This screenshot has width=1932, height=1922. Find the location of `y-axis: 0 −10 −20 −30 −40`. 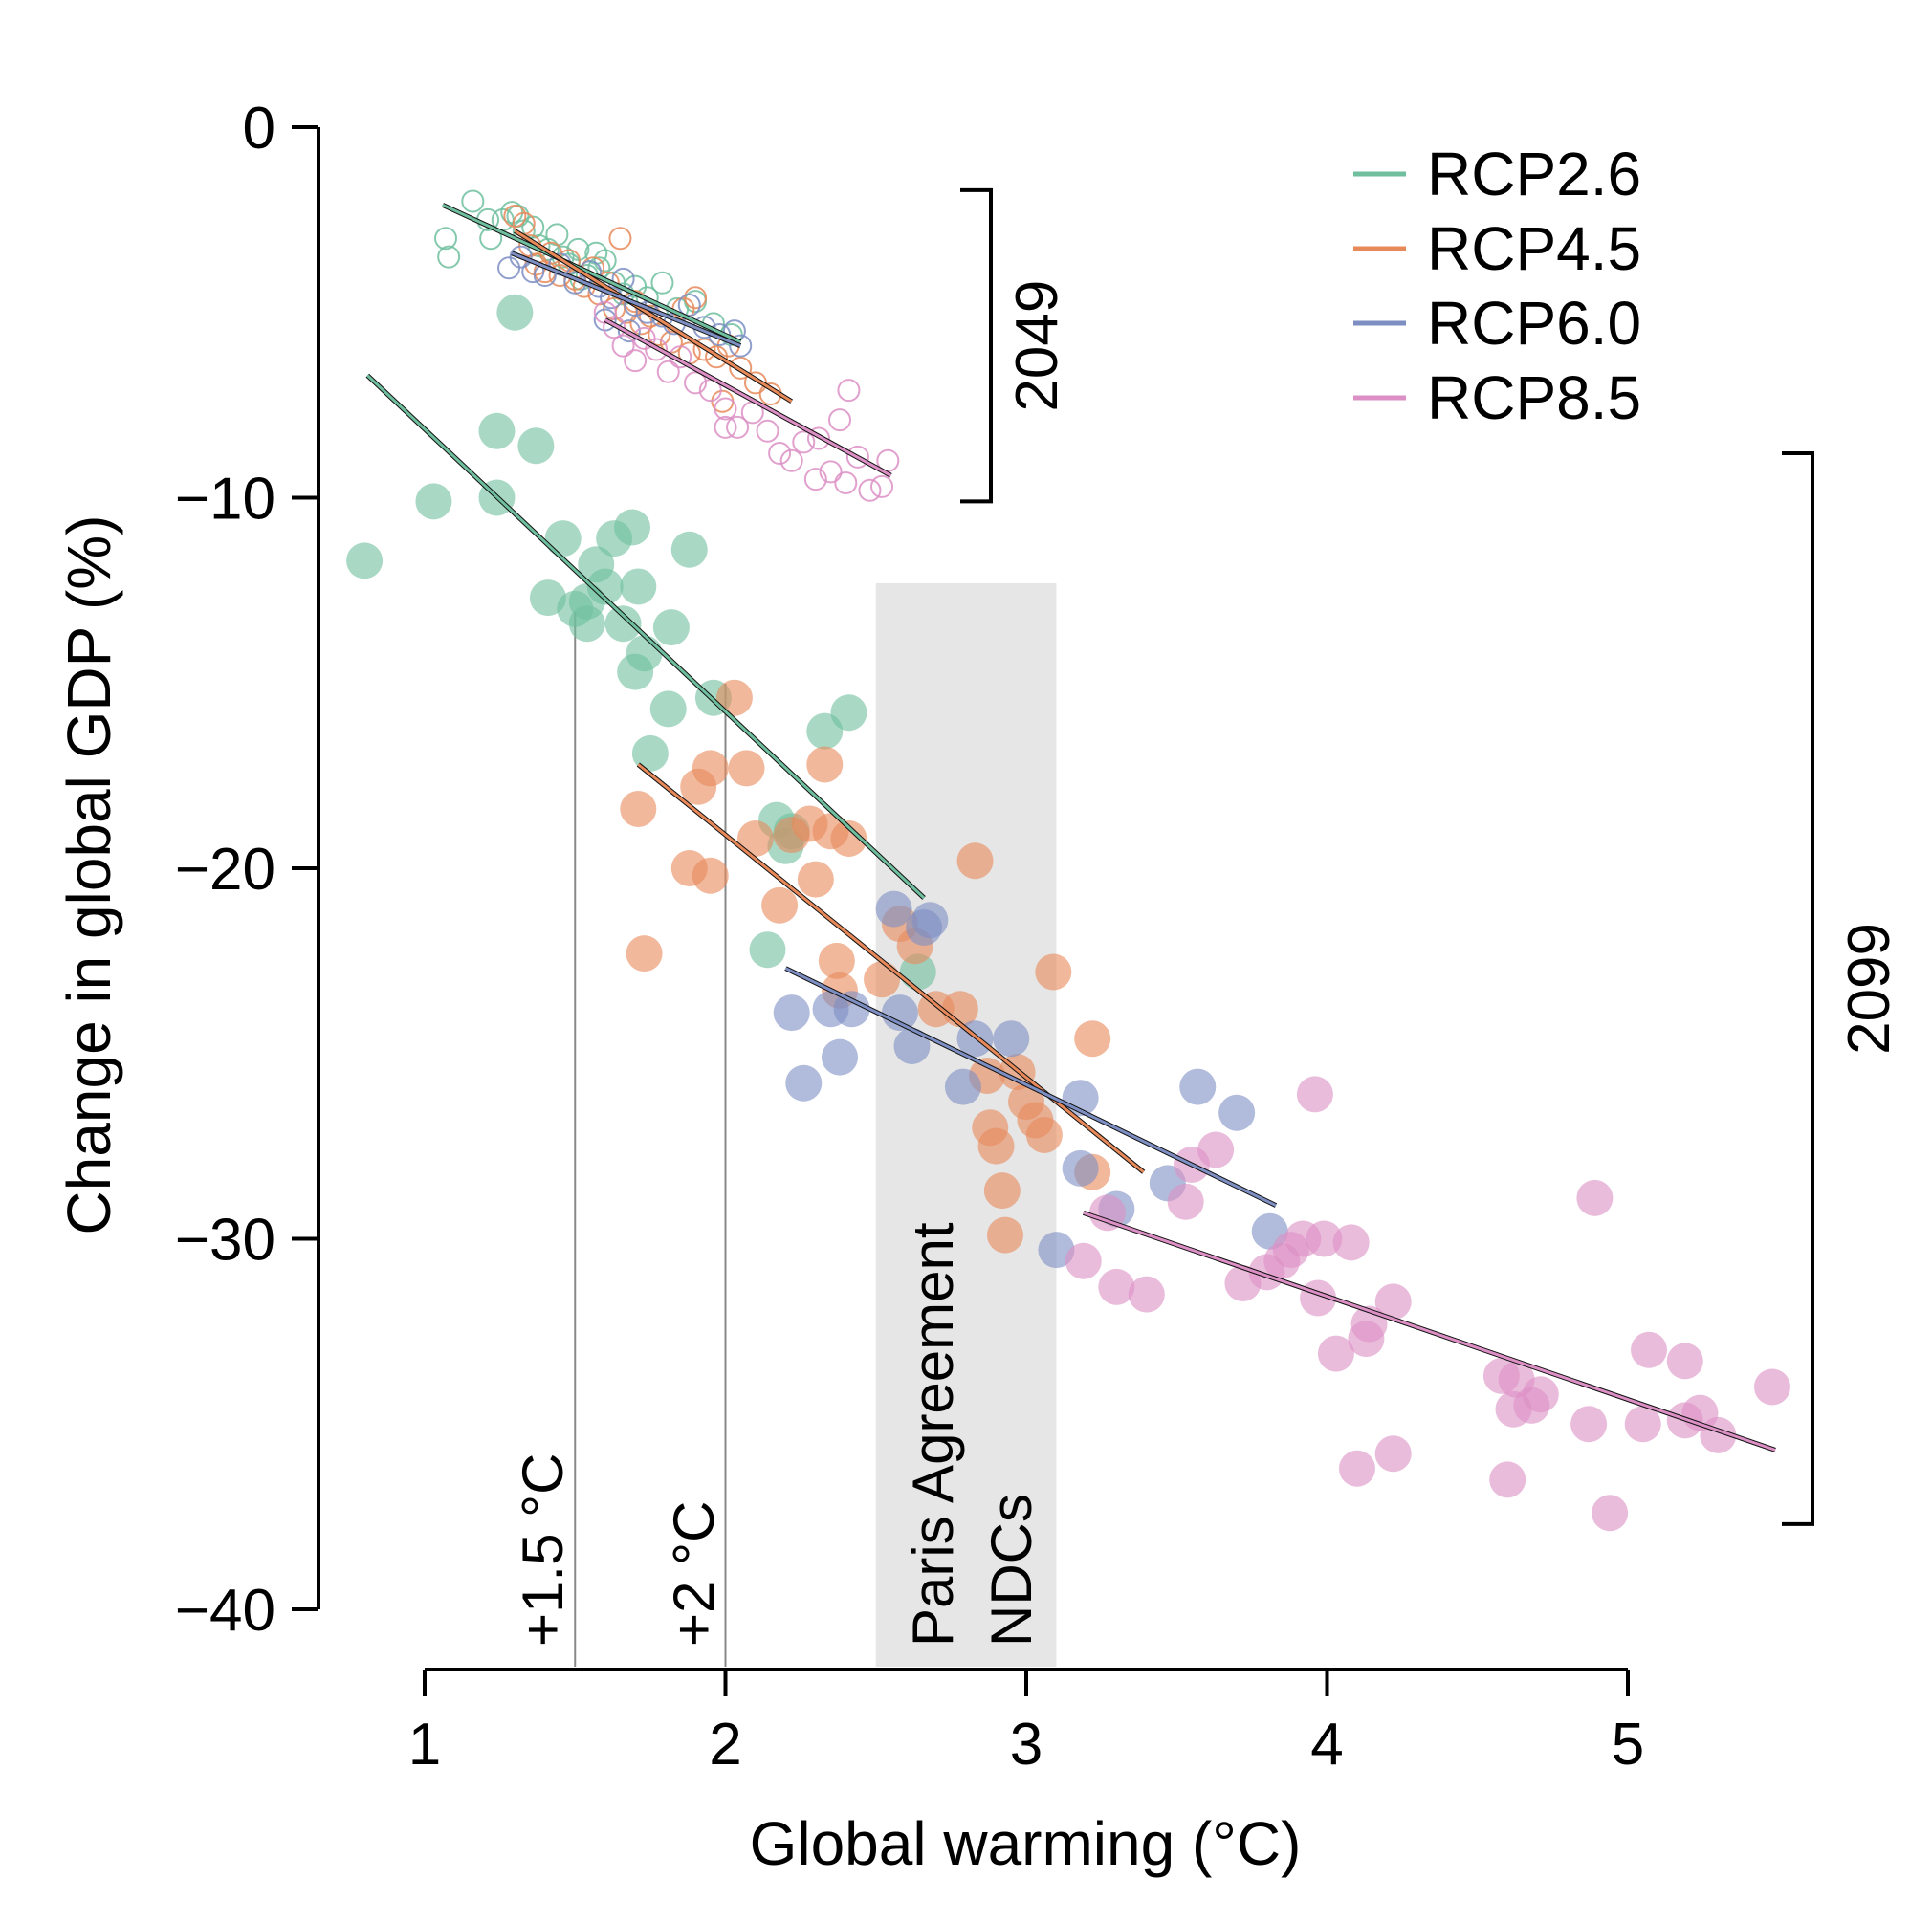

y-axis: 0 −10 −20 −30 −40 is located at coordinates (247, 870).